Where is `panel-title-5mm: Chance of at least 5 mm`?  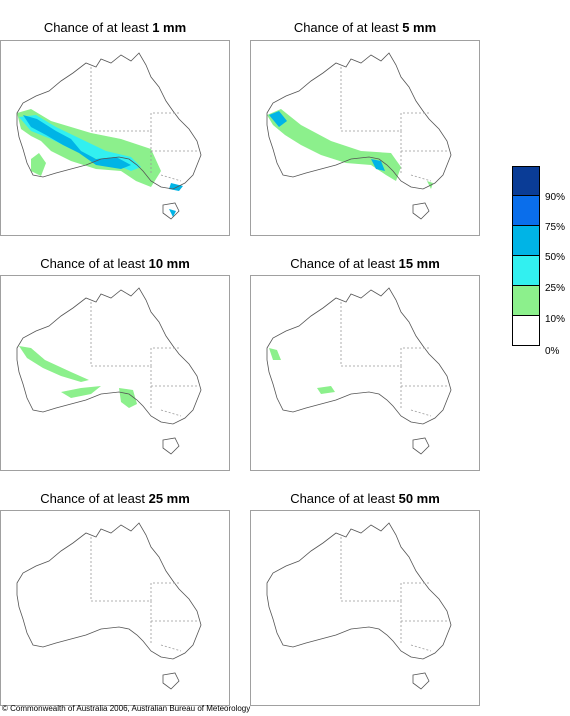 panel-title-5mm: Chance of at least 5 mm is located at coordinates (365, 27).